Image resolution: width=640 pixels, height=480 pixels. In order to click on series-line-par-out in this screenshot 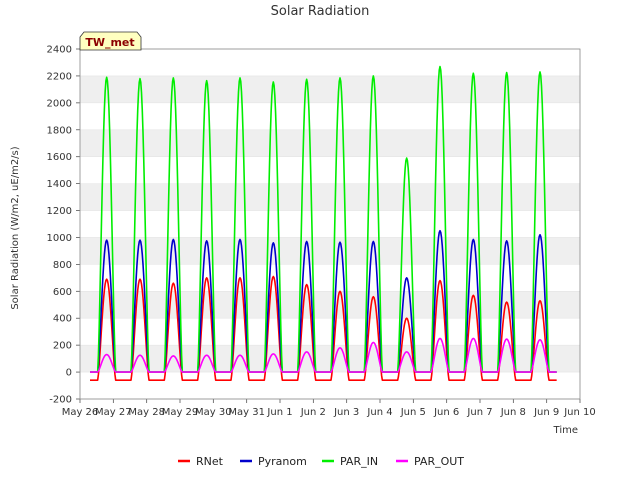, I will do `click(323, 355)`.